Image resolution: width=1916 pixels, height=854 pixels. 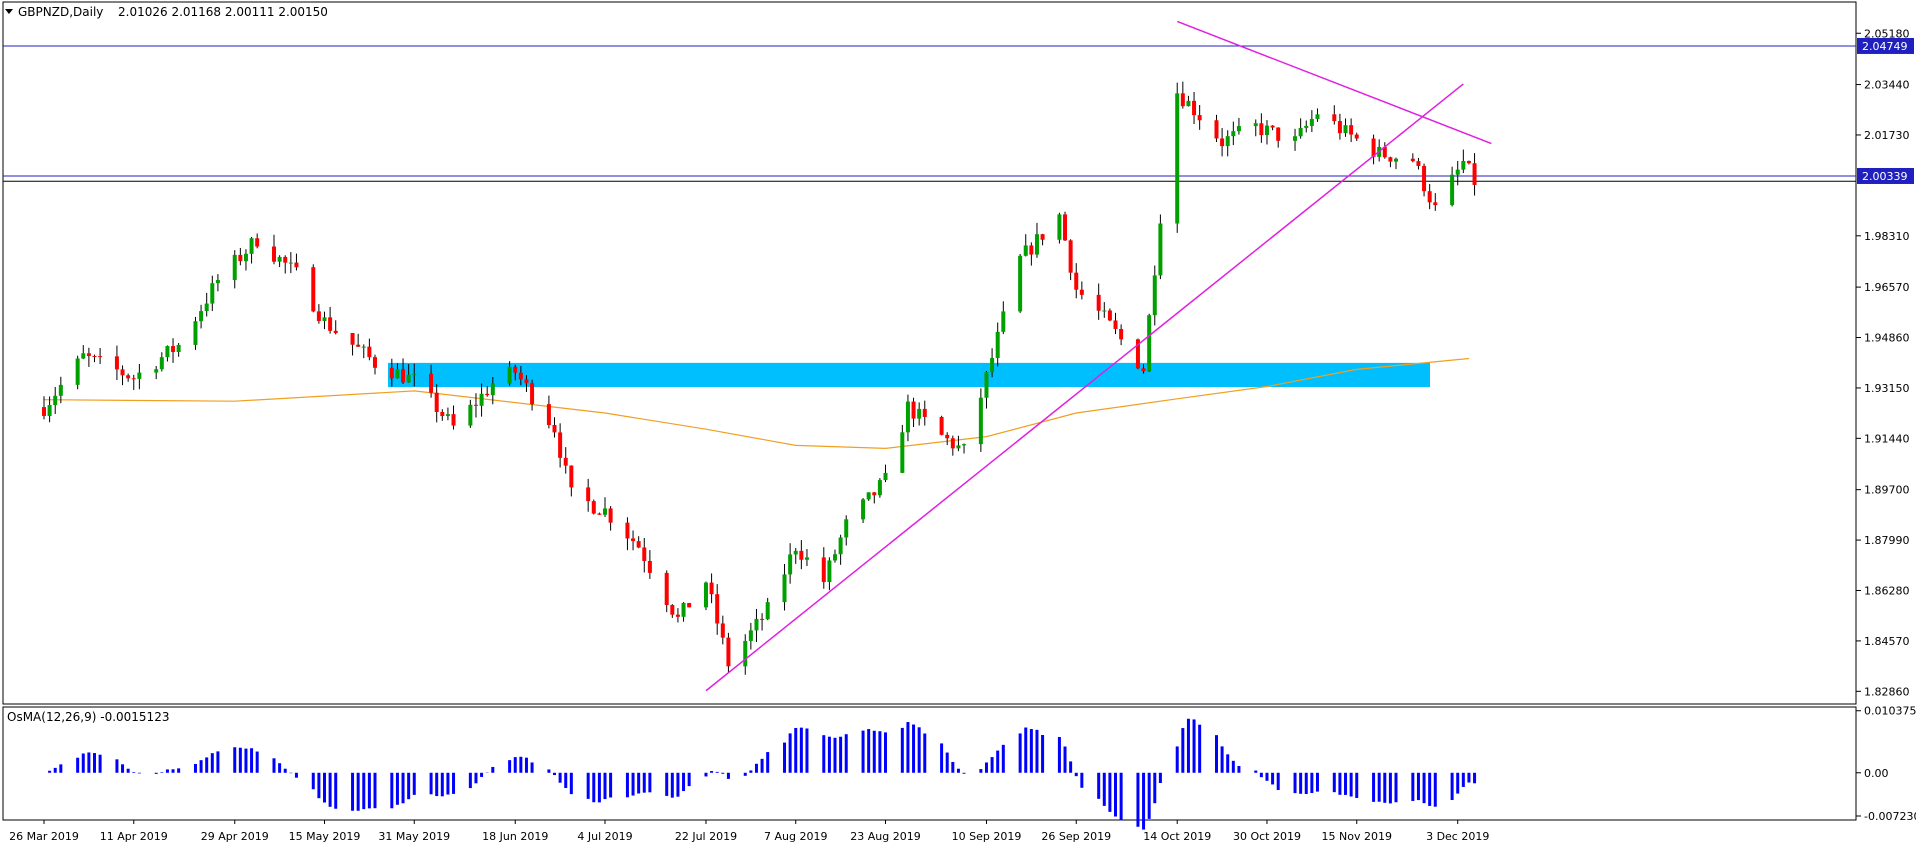 I want to click on osma-label: OsMA(12,26,9) -0.0015123, so click(x=88, y=717).